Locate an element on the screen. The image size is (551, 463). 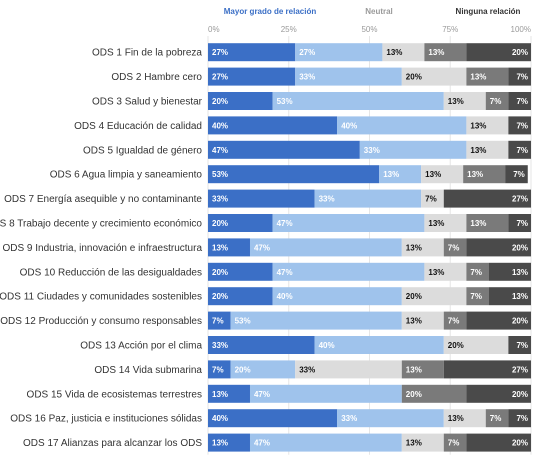
category-label: ODS 15 Vida de ecosistemas terrestres is located at coordinates (114, 394).